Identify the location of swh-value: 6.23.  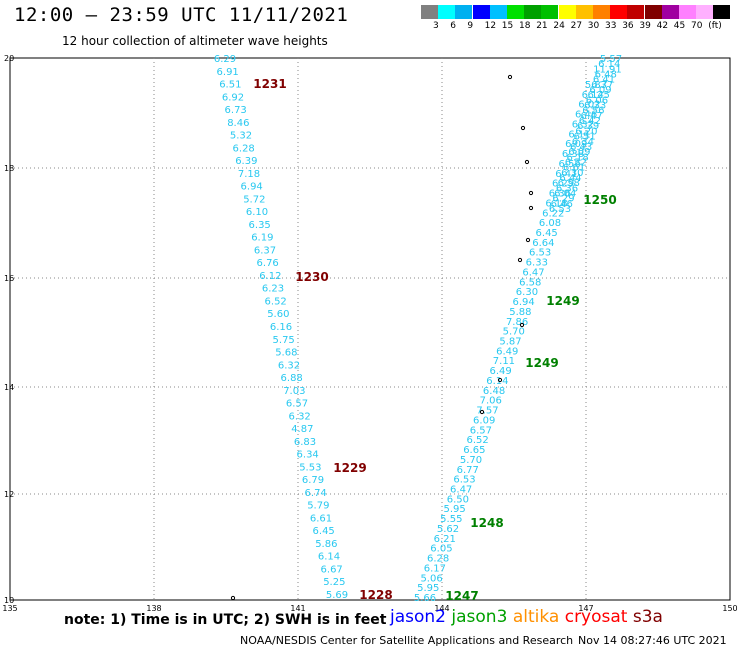
(273, 289).